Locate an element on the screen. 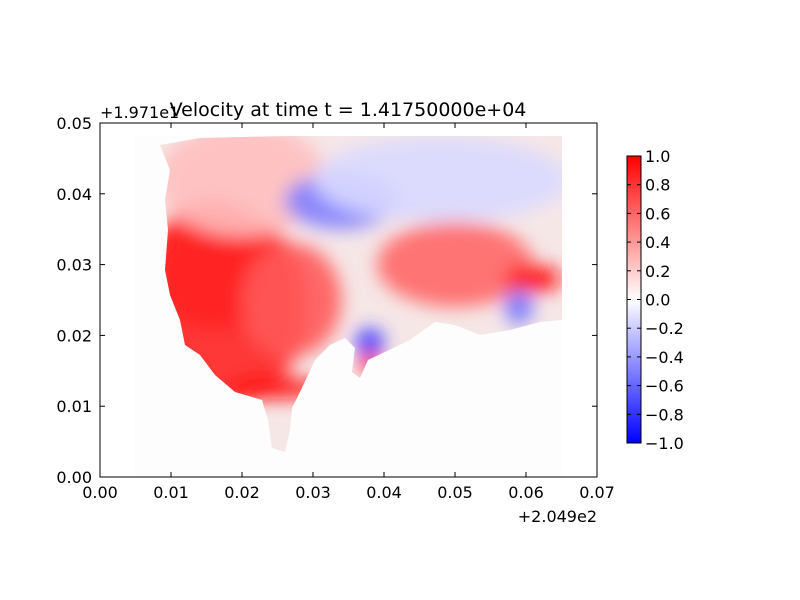  colorbar-tick-label: 0.6 is located at coordinates (657, 213).